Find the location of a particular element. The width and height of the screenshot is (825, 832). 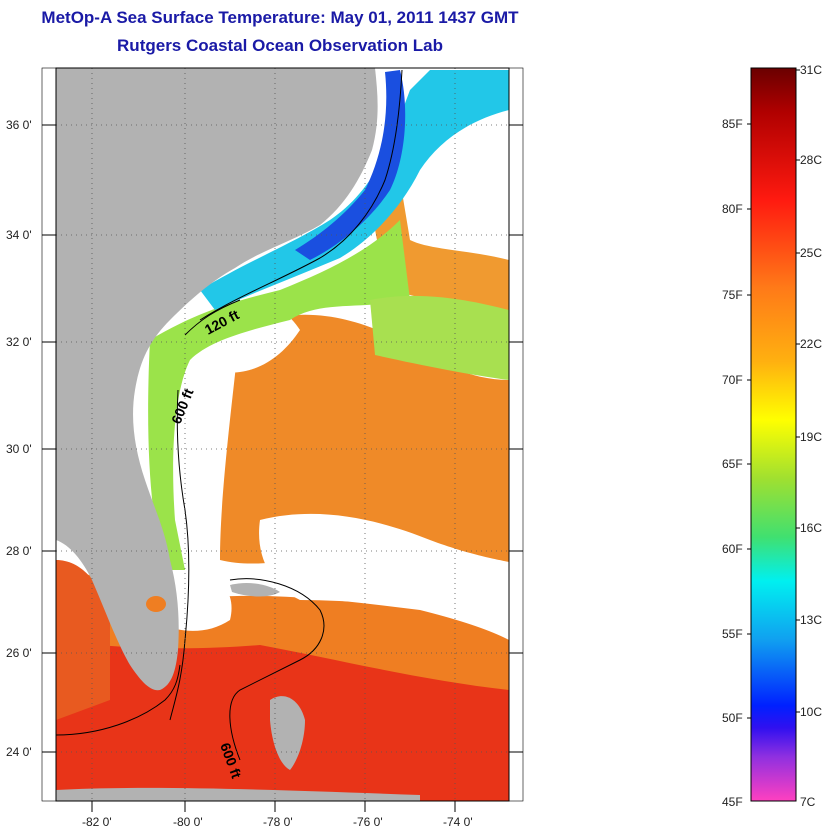

colorbar-c-7: 7C is located at coordinates (808, 802).